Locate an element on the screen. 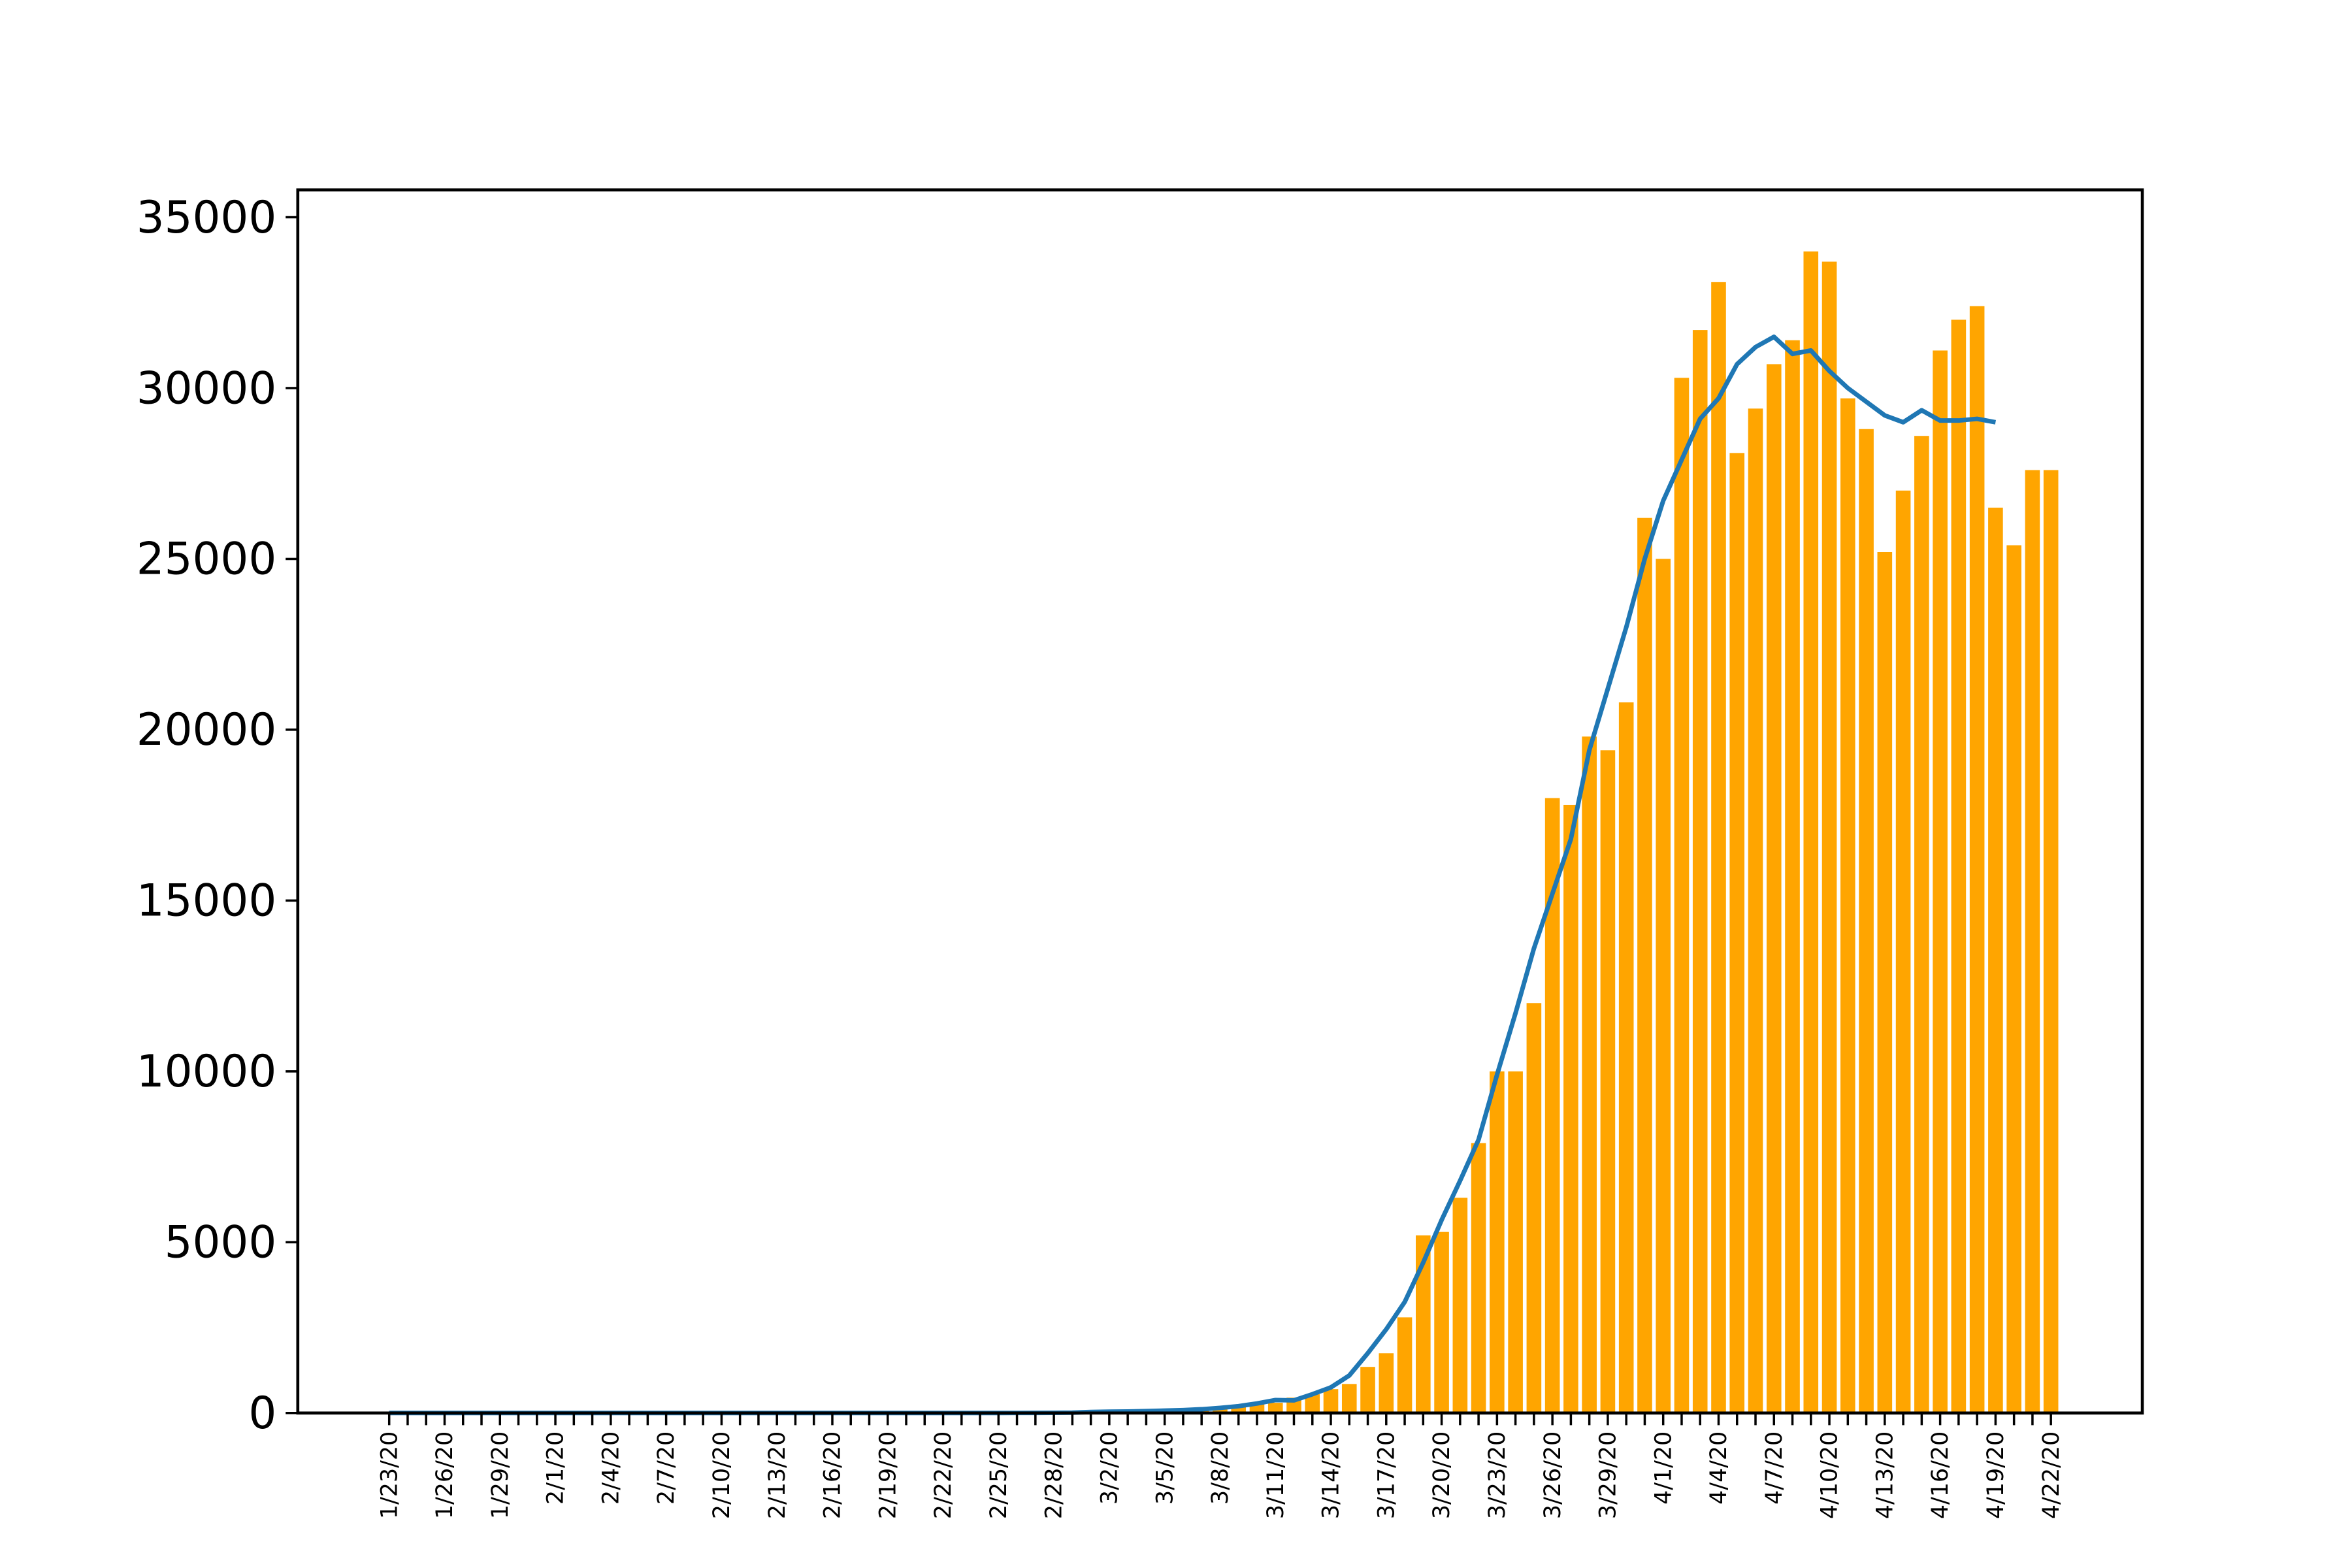 This screenshot has height=1568, width=2352. x-tick-label: 4/16/20 is located at coordinates (1940, 1475).